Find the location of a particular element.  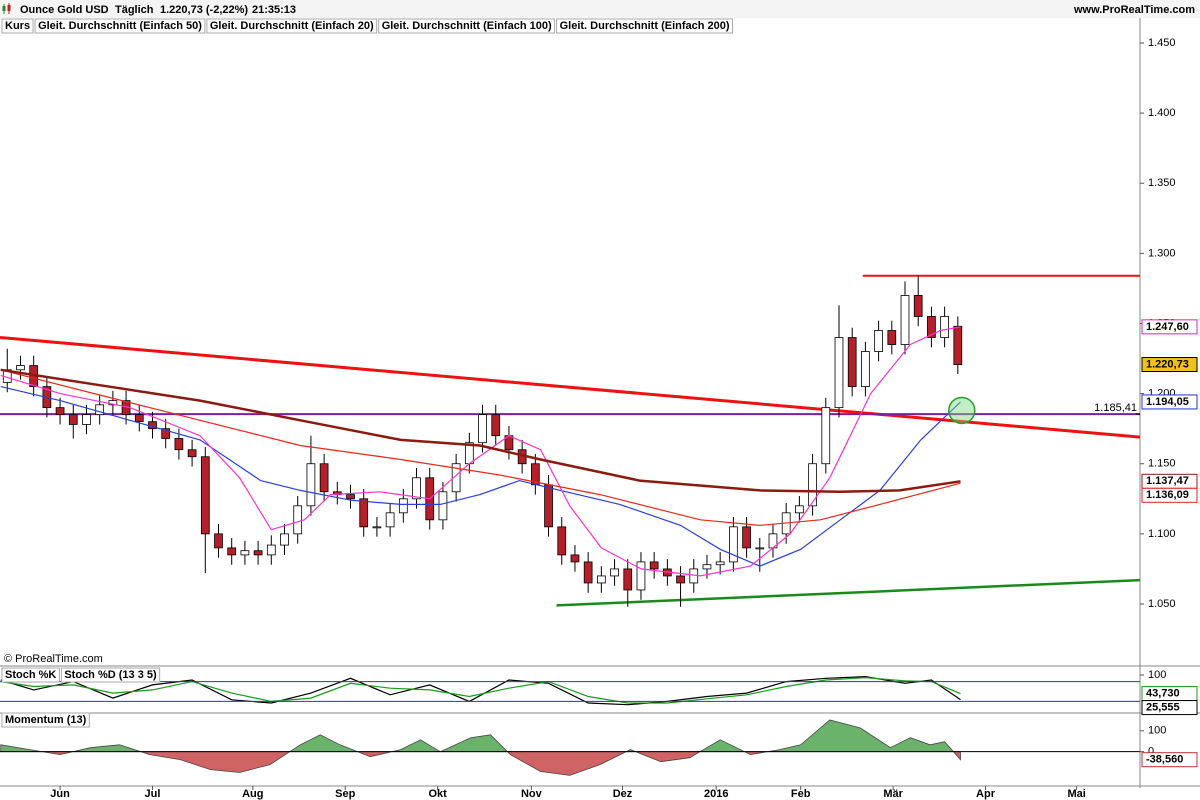

header-bar is located at coordinates (600, 9).